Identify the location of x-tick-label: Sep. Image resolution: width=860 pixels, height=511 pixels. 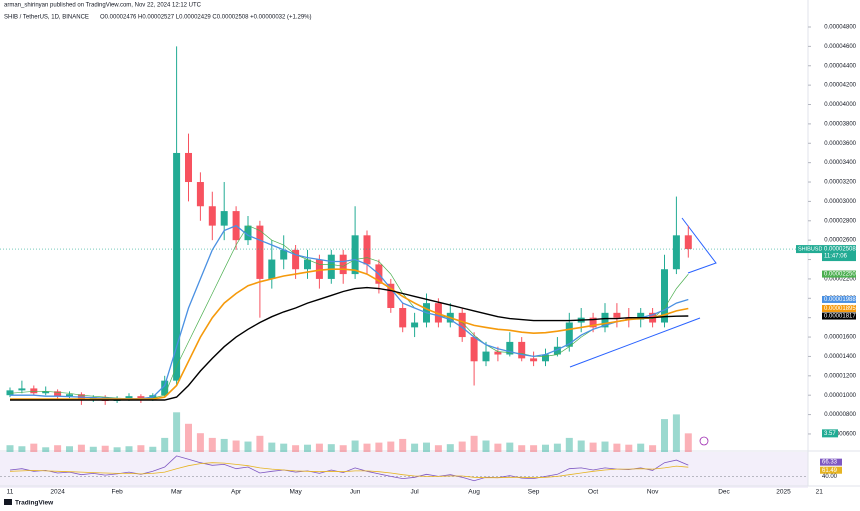
(534, 492).